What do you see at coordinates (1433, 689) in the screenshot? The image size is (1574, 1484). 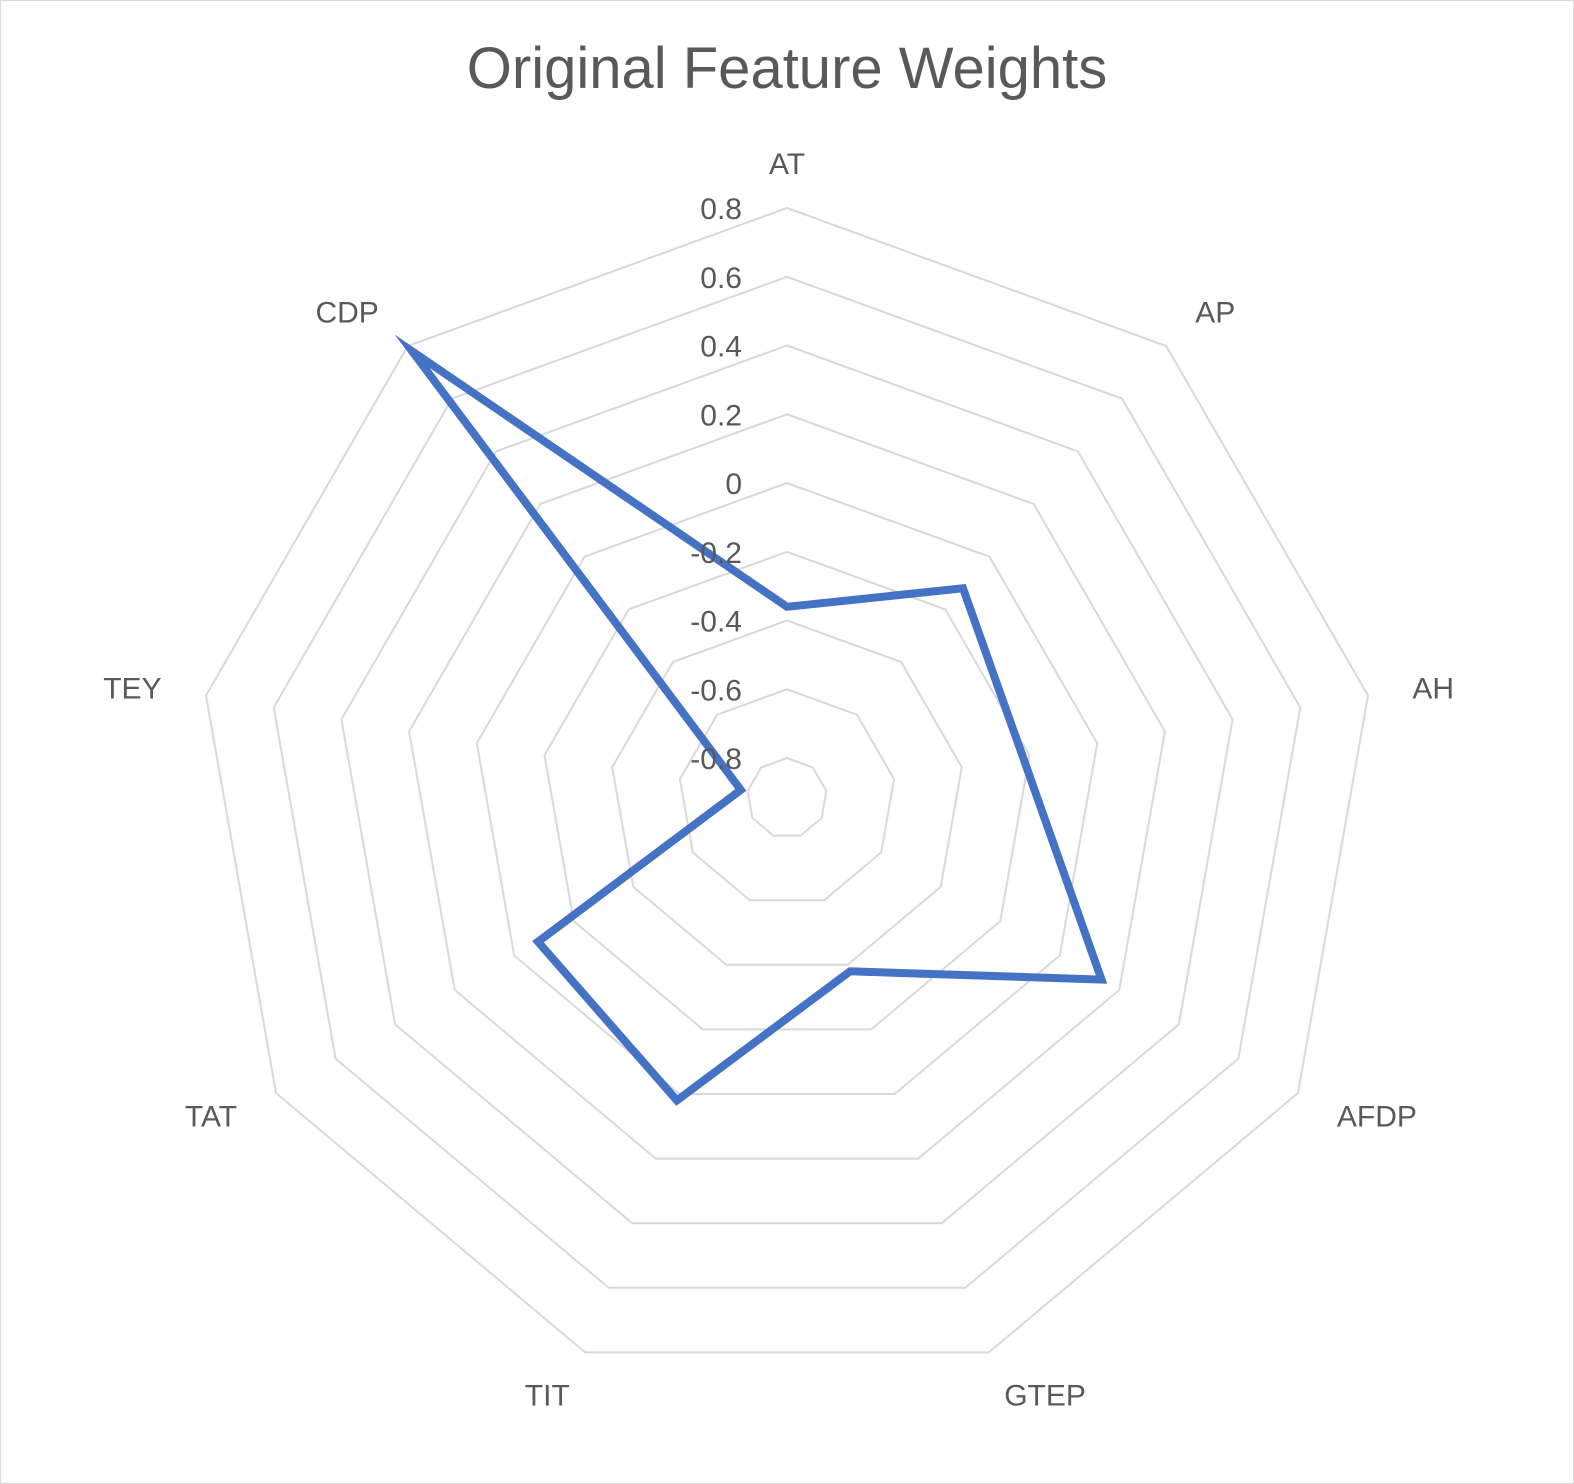 I see `category-label-ah: AH` at bounding box center [1433, 689].